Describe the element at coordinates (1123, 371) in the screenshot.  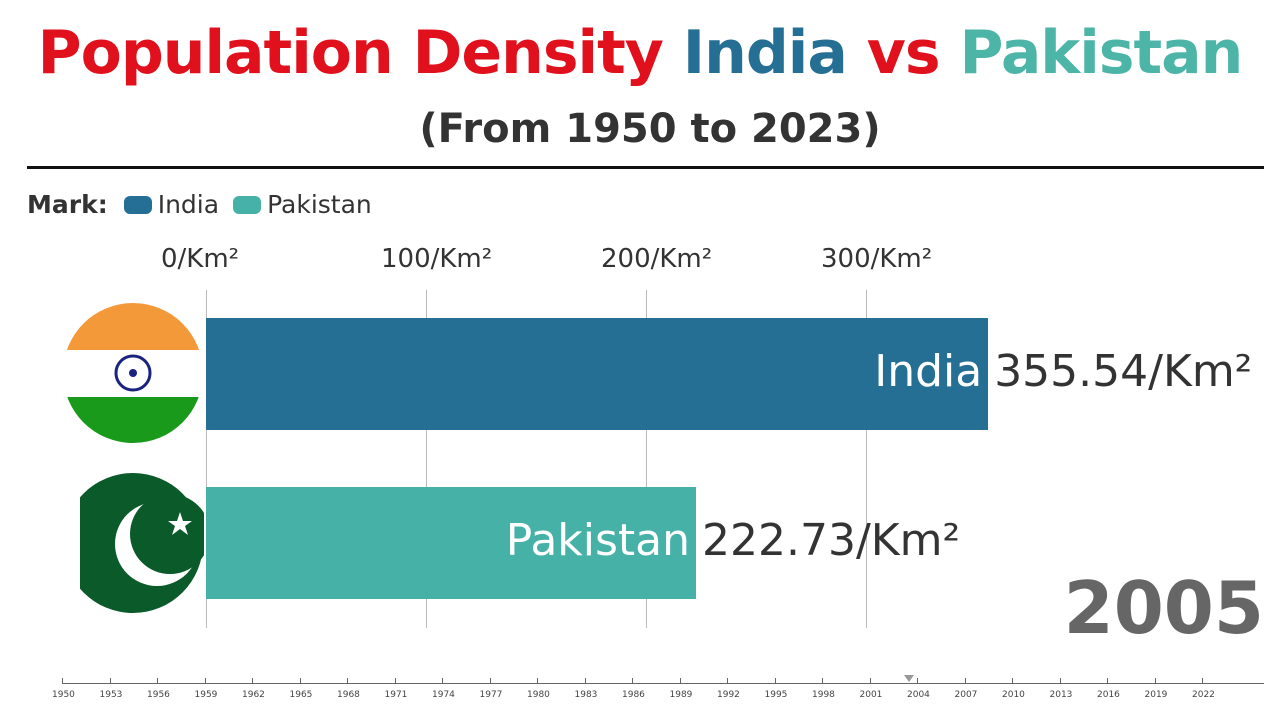
I see `value-label: 355.54/Km²` at that location.